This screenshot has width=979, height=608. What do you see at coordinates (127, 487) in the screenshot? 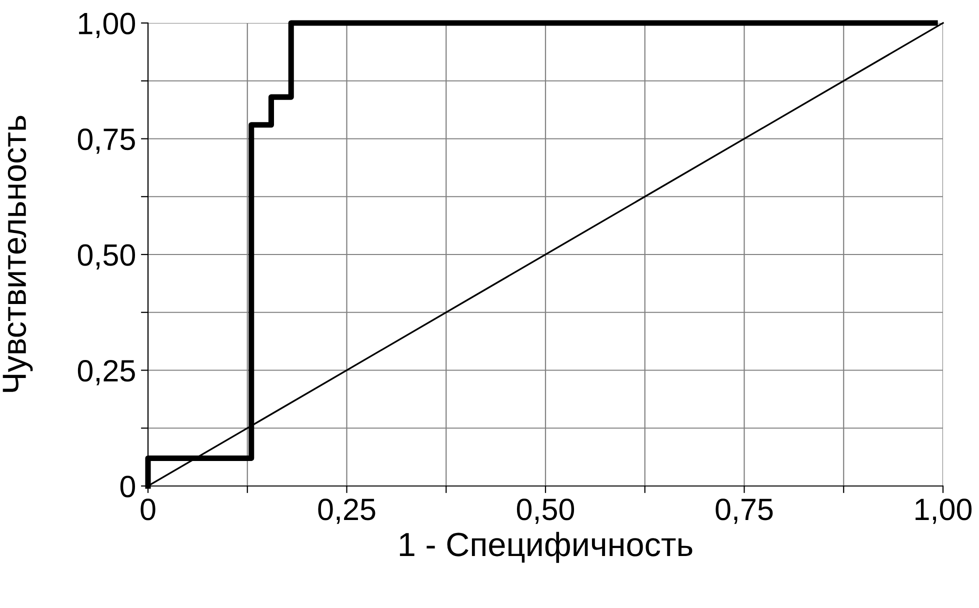
I see `y-tick-label: 0` at bounding box center [127, 487].